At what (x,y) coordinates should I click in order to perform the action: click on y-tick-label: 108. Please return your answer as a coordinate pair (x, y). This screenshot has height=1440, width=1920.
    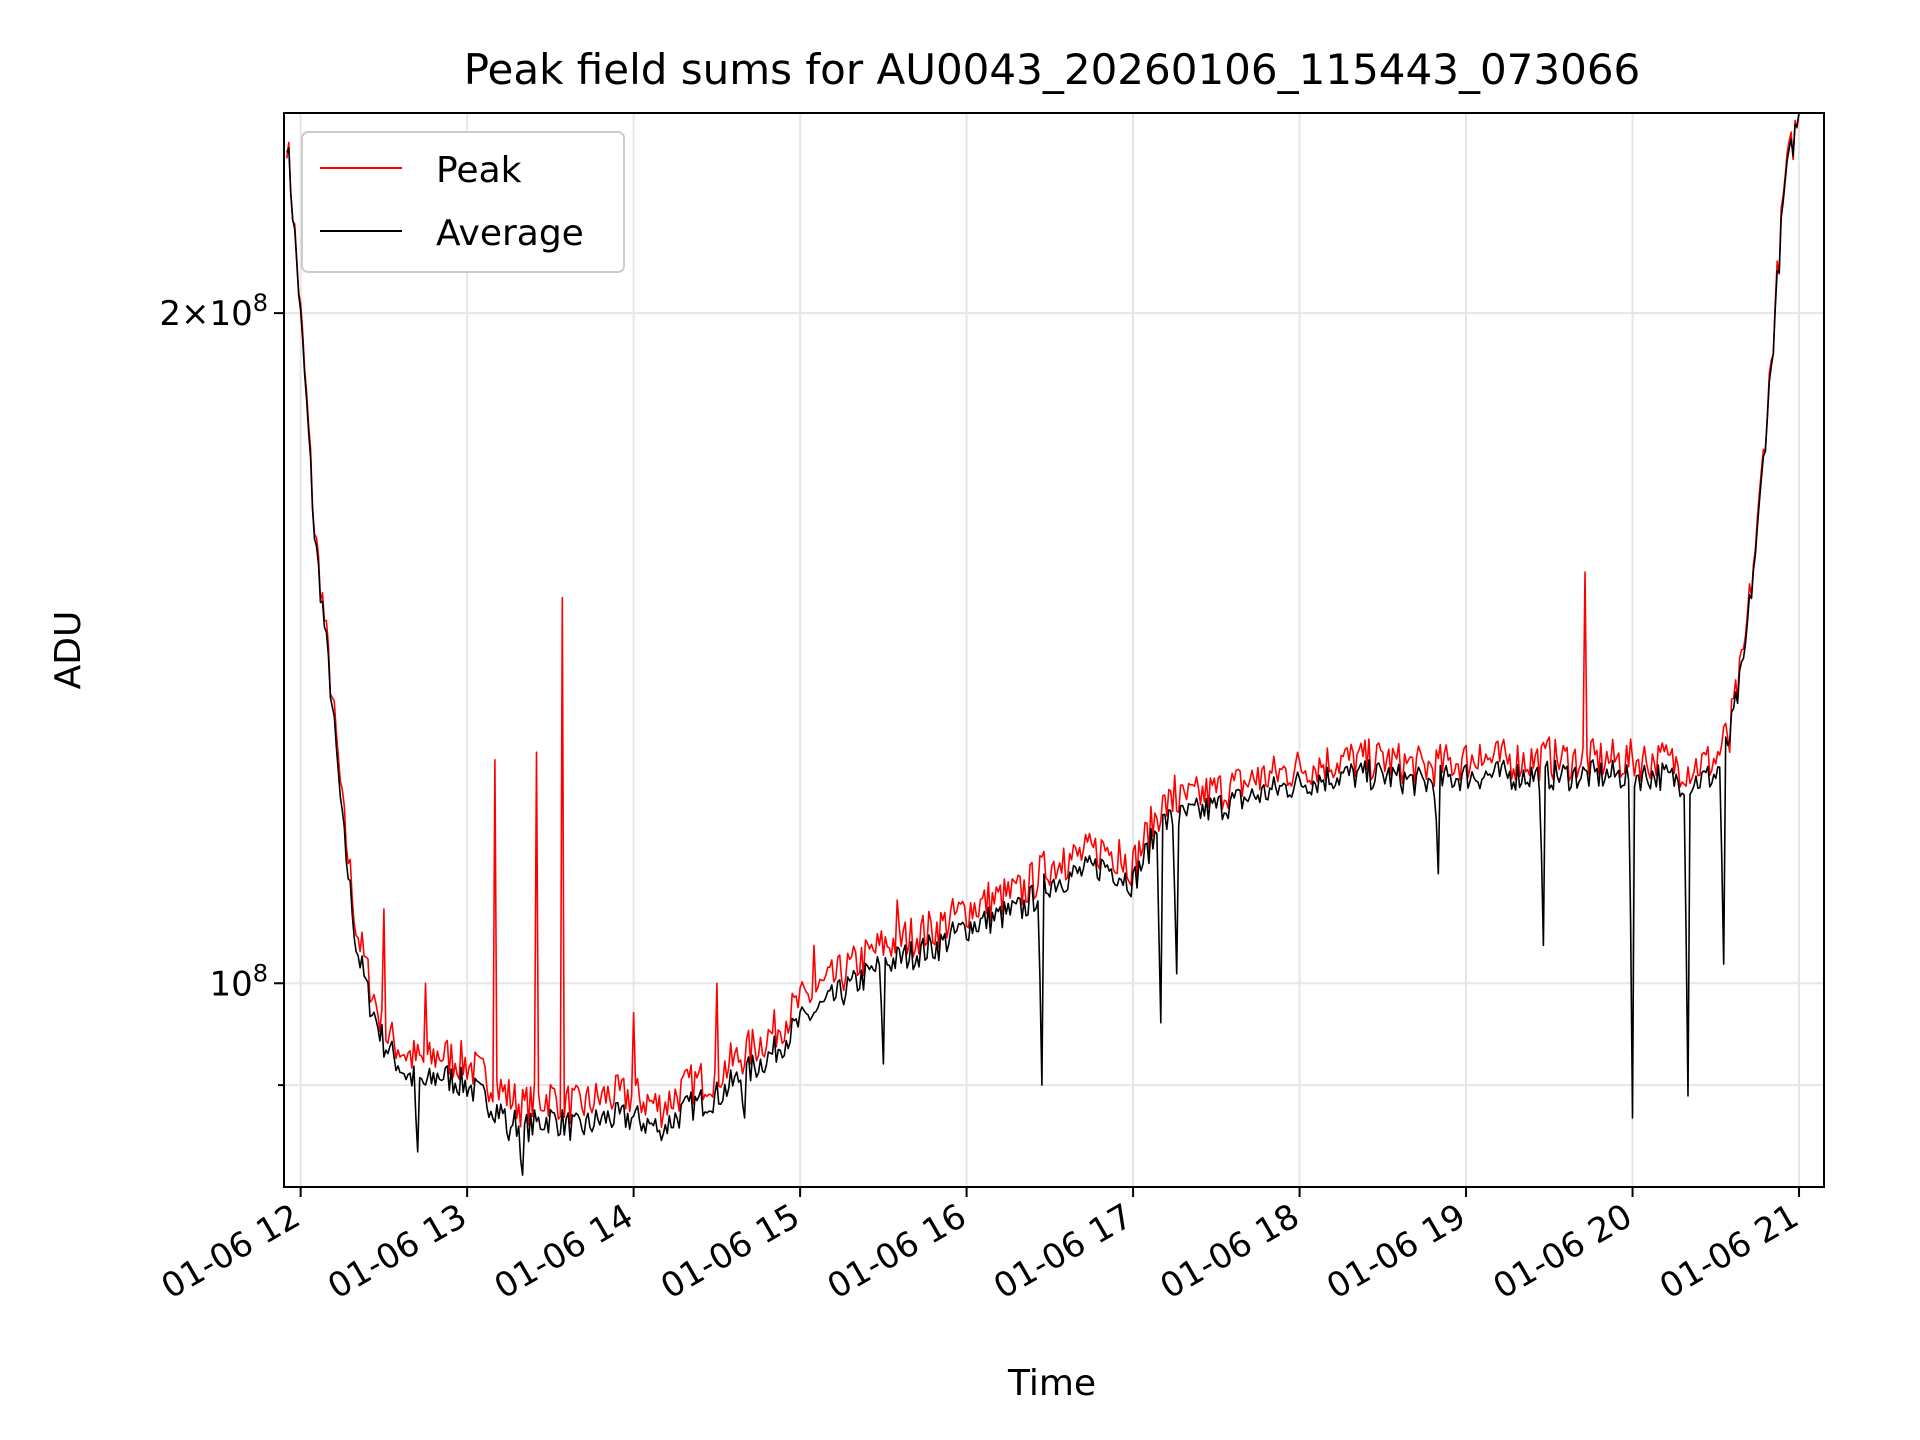
    Looking at the image, I should click on (238, 981).